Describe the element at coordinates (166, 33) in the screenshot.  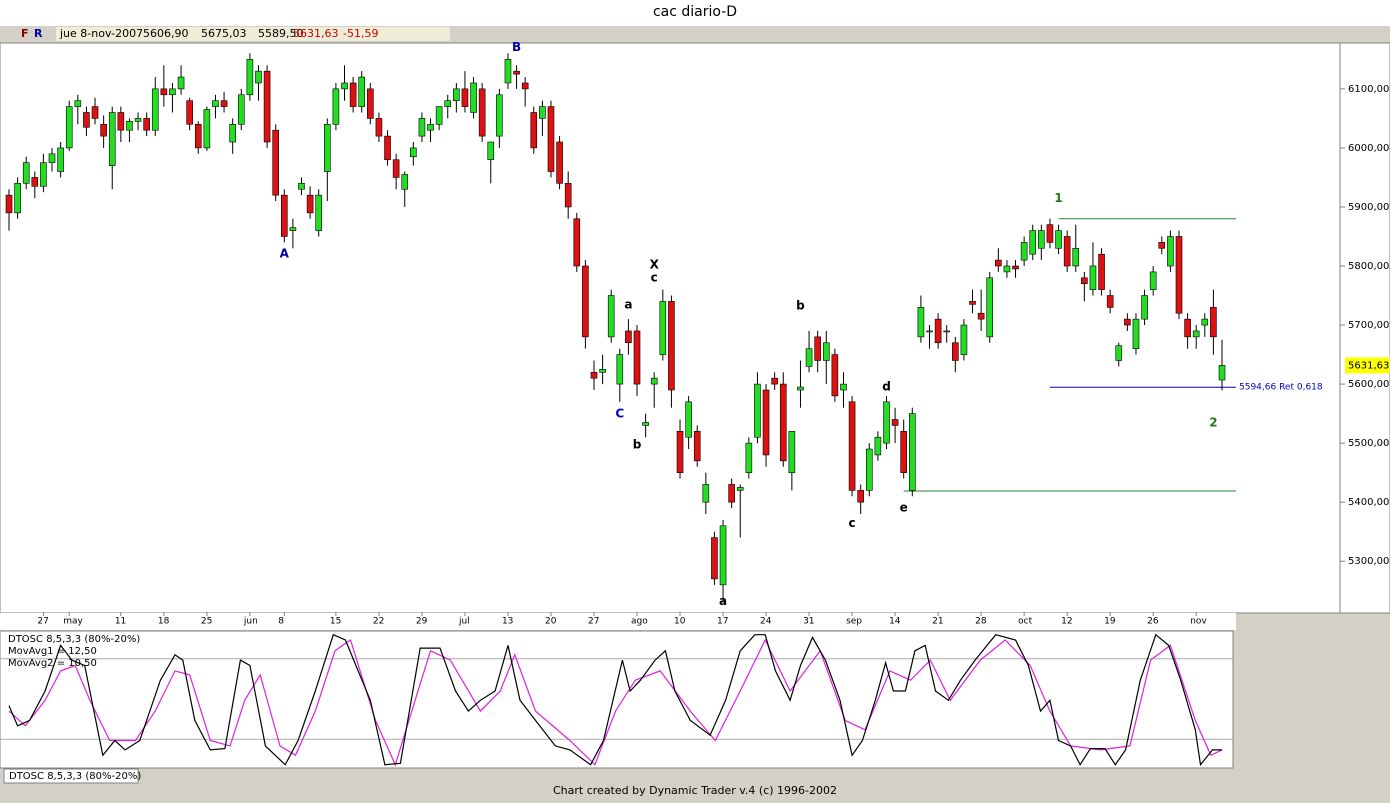
I see `info-open: 5606,90` at that location.